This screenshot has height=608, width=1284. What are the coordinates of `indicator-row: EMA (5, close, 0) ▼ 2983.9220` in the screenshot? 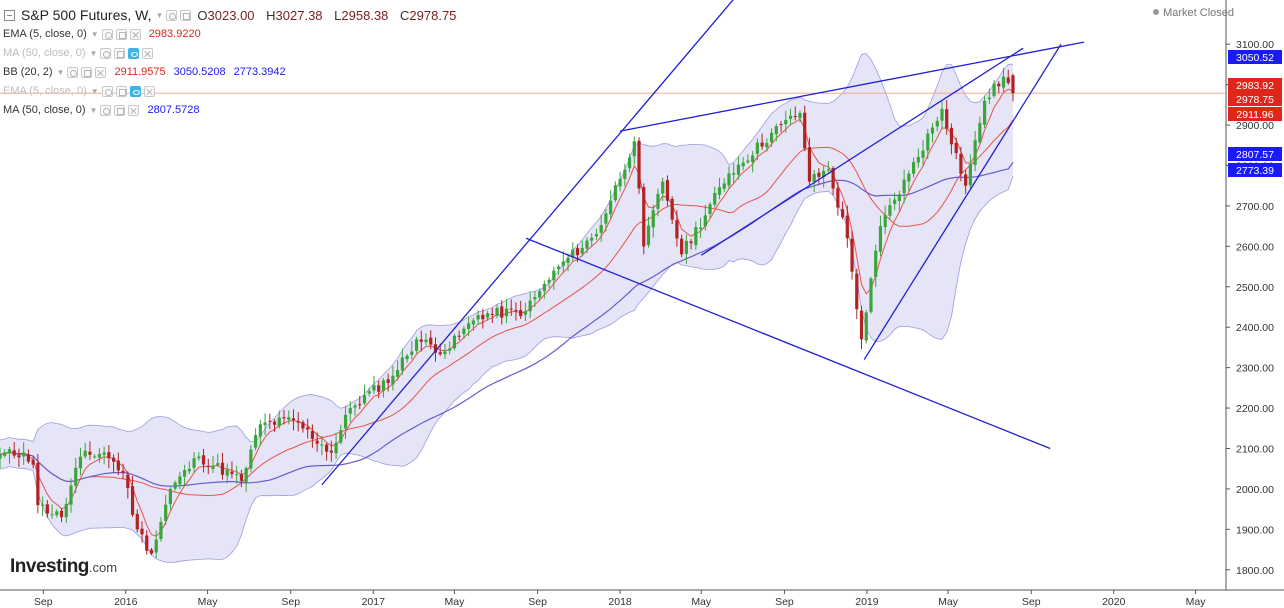 It's located at (100, 34).